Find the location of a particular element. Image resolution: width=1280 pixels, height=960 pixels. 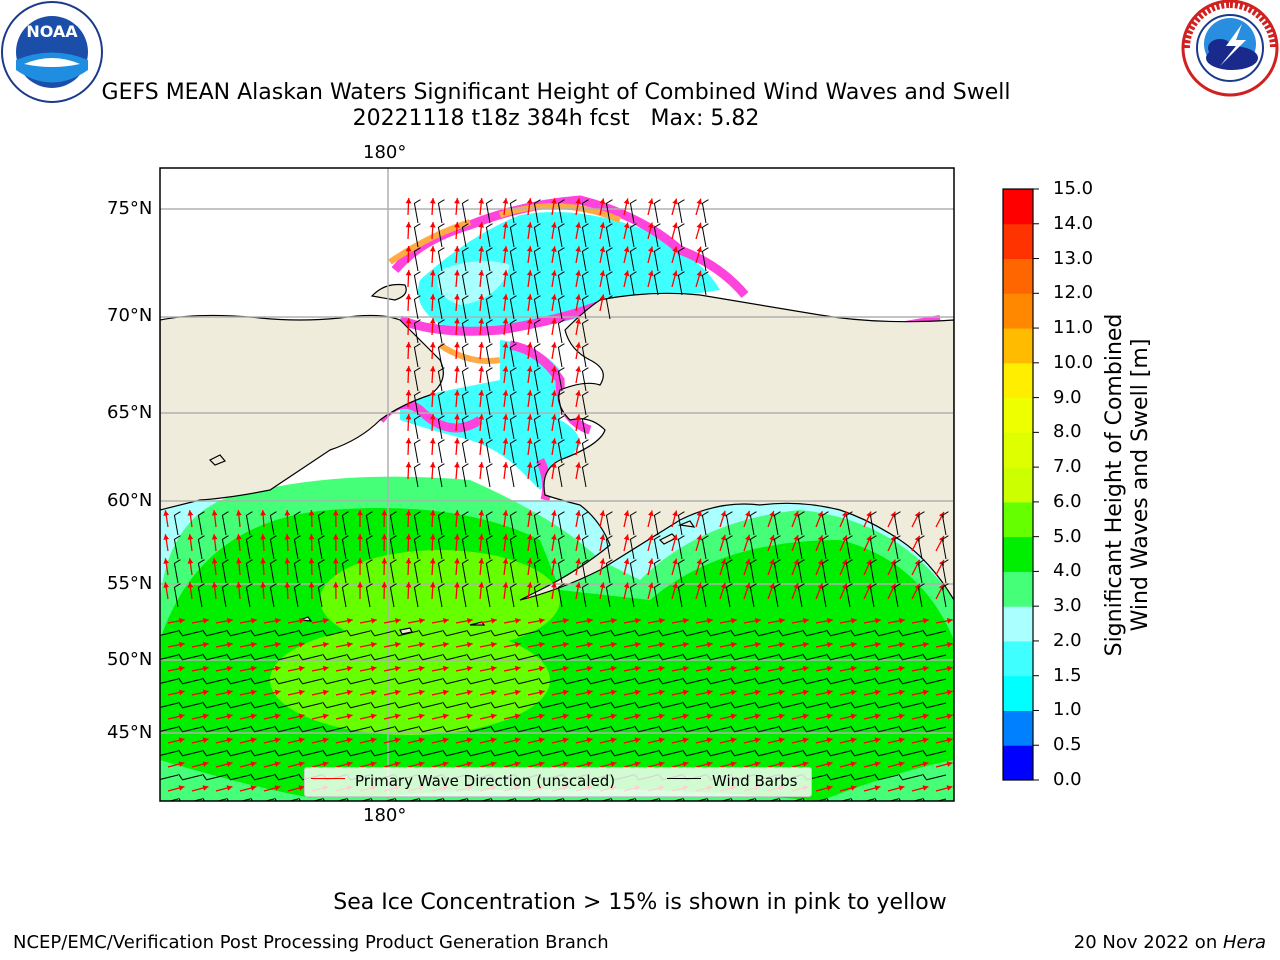

colorbar-tick-label: 11.0 is located at coordinates (1073, 328).